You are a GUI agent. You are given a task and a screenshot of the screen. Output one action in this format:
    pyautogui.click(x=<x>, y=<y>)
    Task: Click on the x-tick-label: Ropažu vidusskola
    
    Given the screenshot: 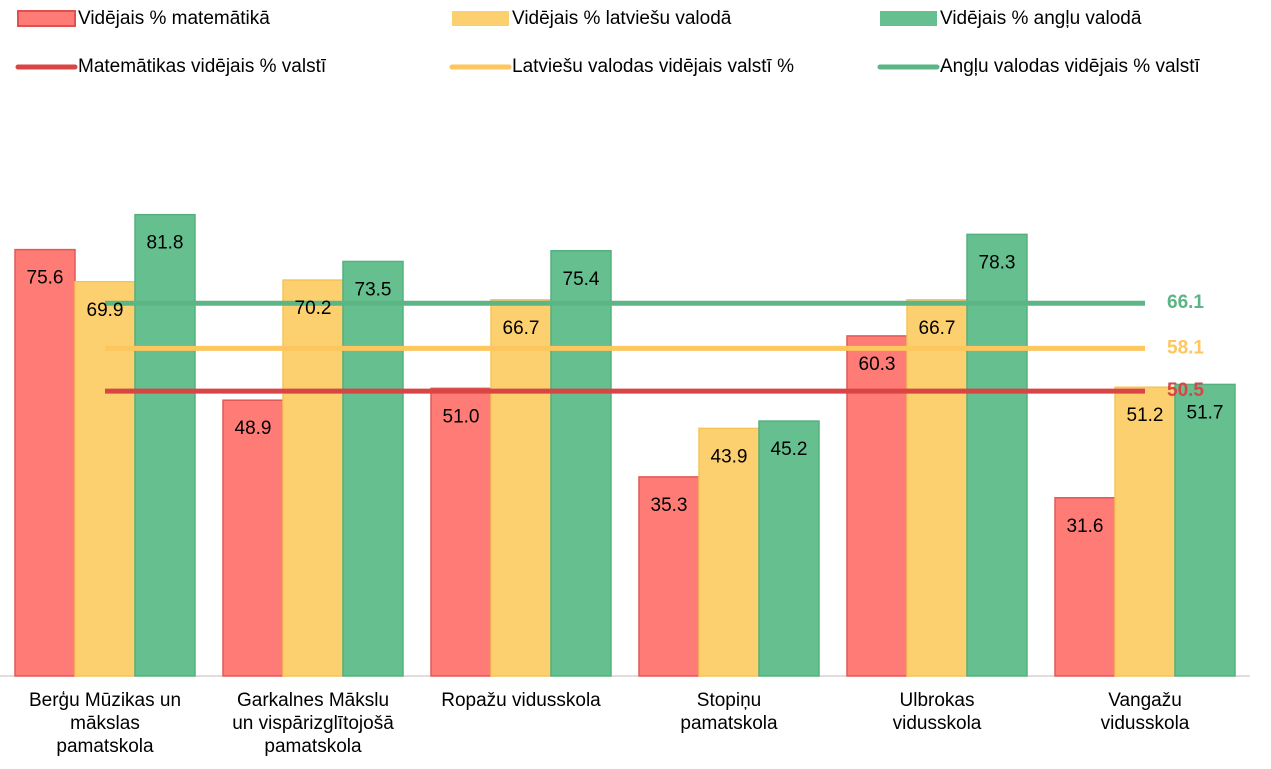 What is the action you would take?
    pyautogui.click(x=521, y=700)
    